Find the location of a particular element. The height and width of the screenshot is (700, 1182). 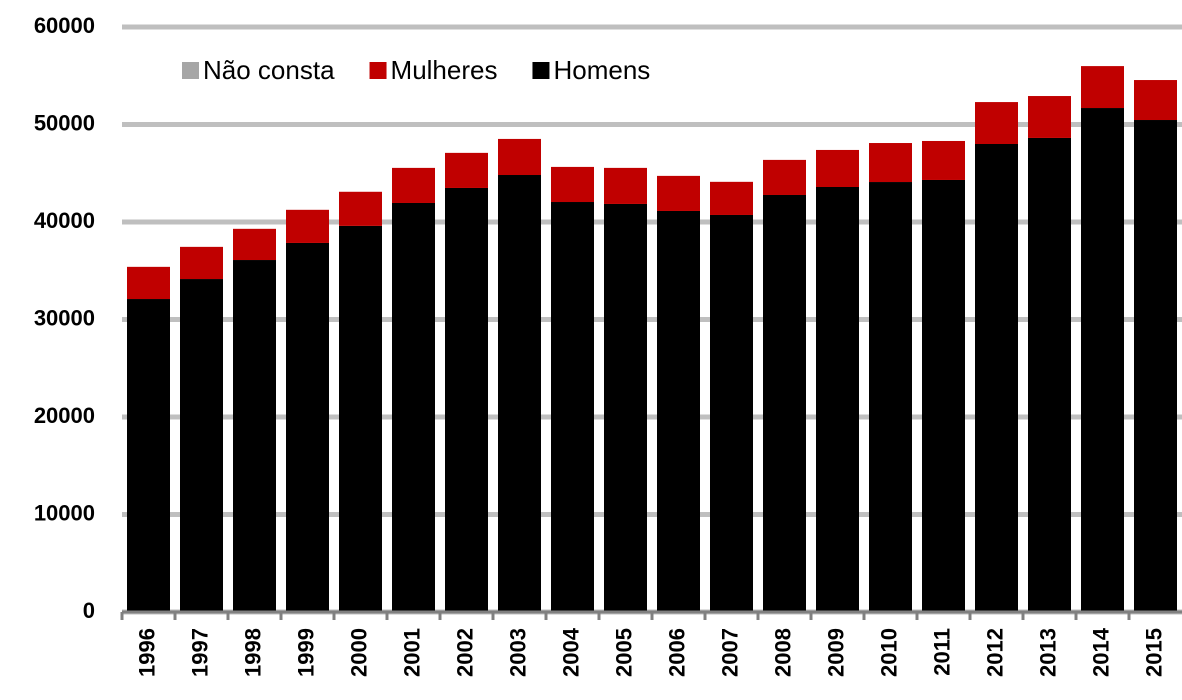

x-tick-label: 2014 is located at coordinates (1100, 652).